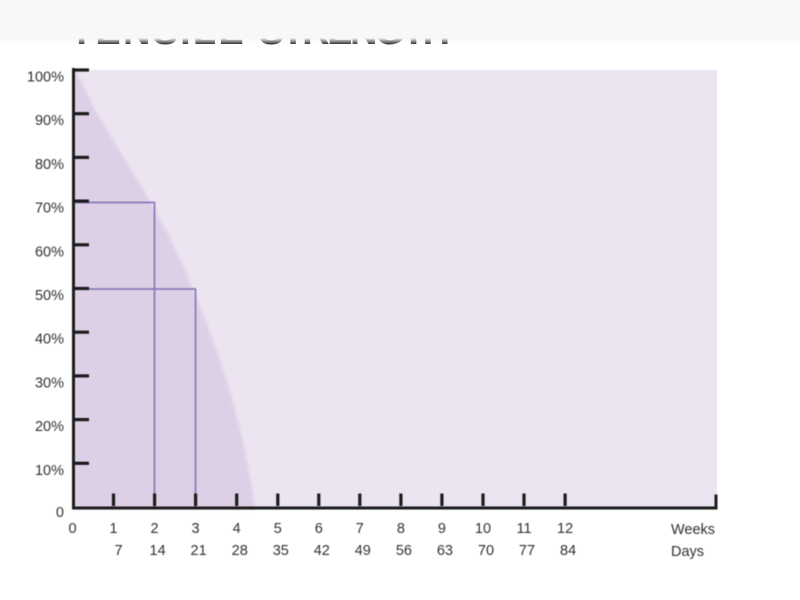 Image resolution: width=800 pixels, height=600 pixels. What do you see at coordinates (527, 551) in the screenshot?
I see `svg-text: 77` at bounding box center [527, 551].